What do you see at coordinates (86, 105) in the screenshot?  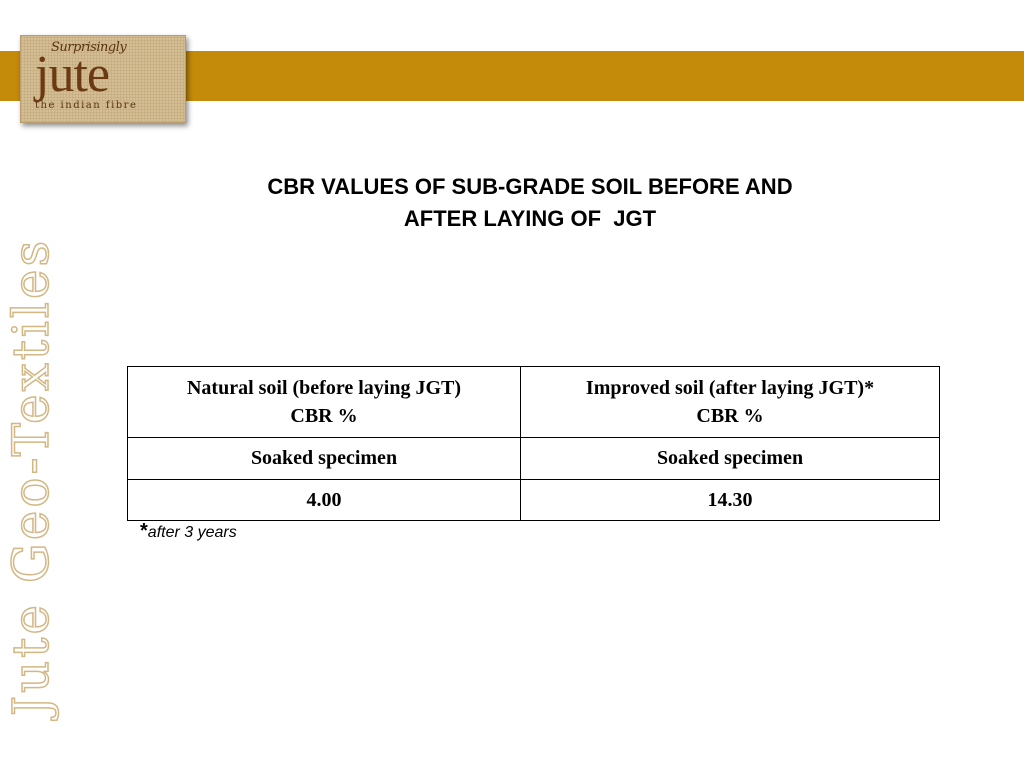 I see `logo-tagline: the indian fibre` at bounding box center [86, 105].